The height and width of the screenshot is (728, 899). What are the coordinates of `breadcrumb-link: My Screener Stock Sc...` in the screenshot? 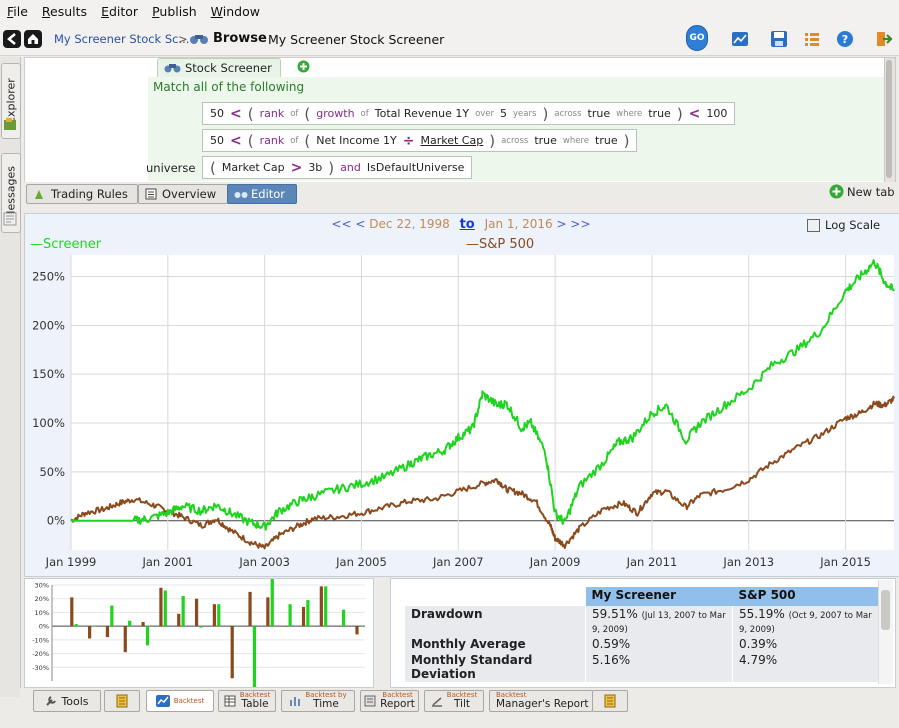 It's located at (122, 39).